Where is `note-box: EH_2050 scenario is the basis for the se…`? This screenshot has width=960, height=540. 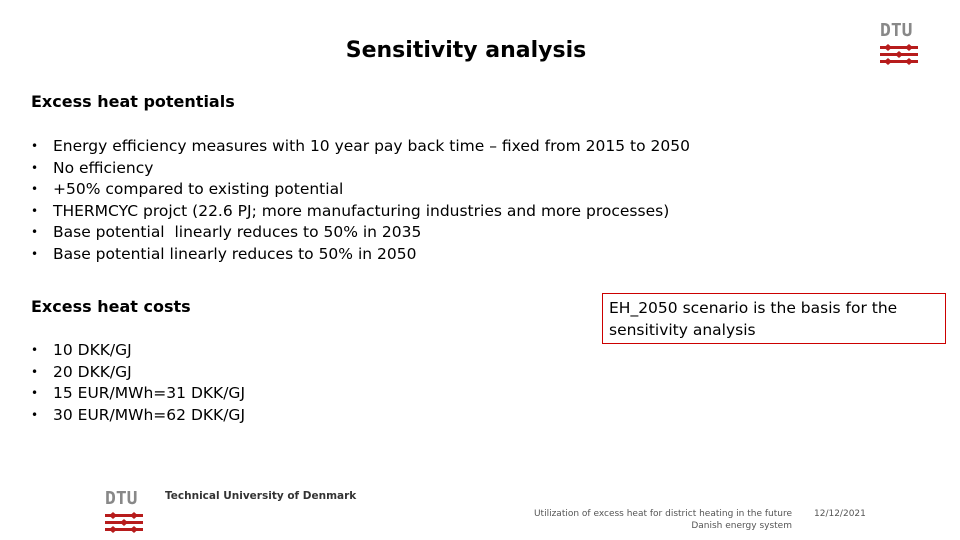
note-box: EH_2050 scenario is the basis for the se… is located at coordinates (774, 318).